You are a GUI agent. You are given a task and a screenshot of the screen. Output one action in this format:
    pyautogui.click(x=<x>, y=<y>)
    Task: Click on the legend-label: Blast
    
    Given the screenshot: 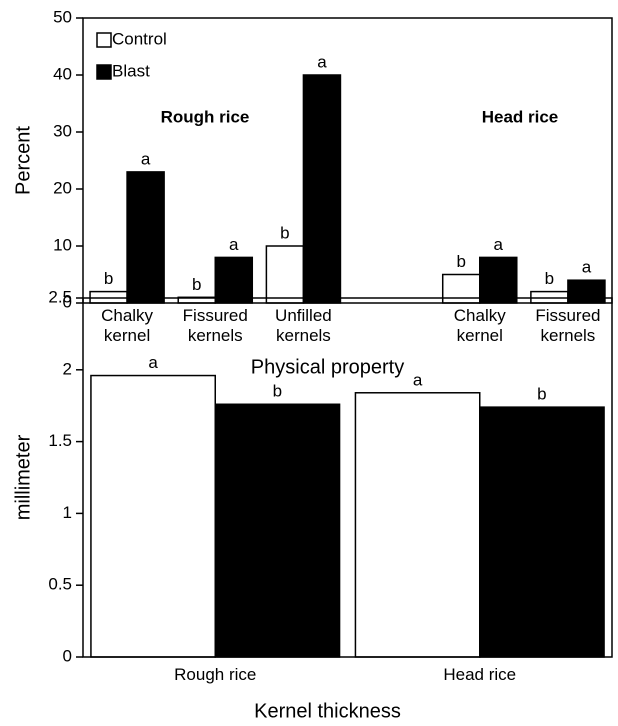 What is the action you would take?
    pyautogui.click(x=131, y=70)
    